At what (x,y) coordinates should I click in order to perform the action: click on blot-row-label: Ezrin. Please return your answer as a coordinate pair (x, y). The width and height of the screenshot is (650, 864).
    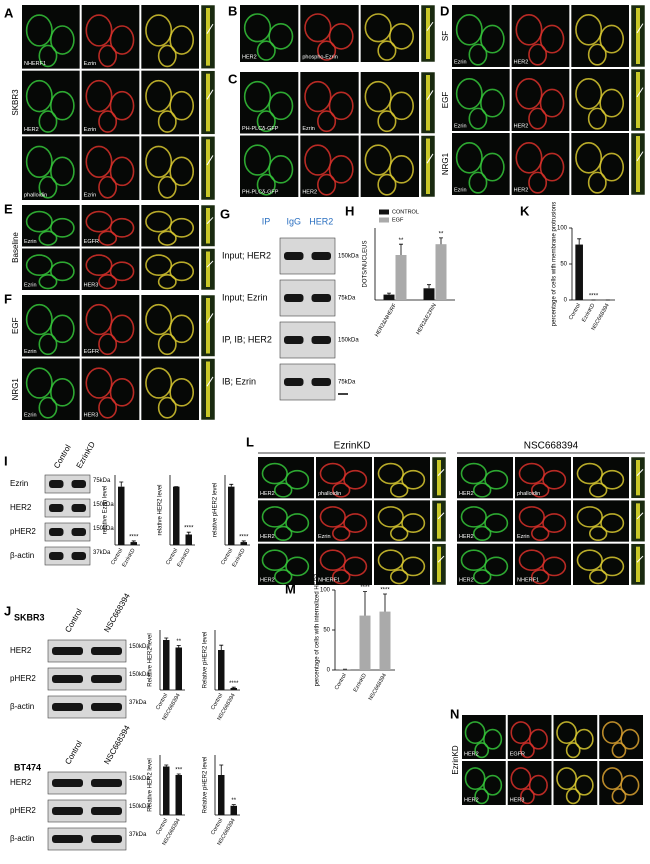
    Looking at the image, I should click on (19, 483).